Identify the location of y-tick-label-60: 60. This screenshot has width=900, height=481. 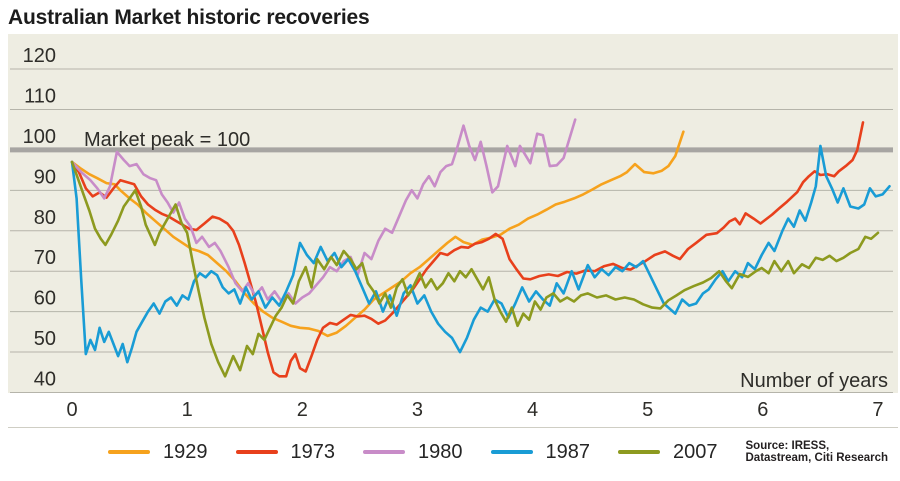
(45, 299).